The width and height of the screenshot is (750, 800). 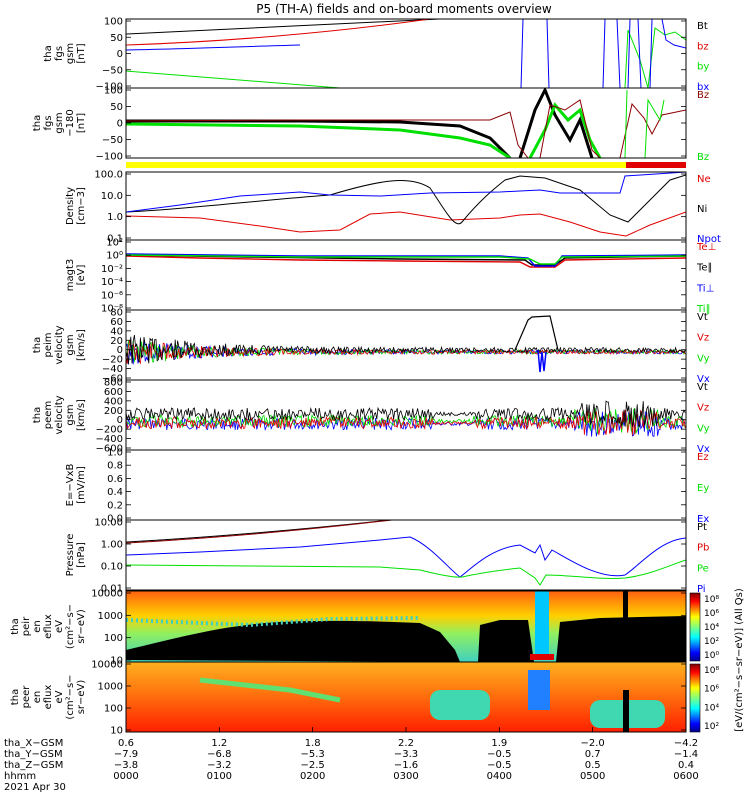 I want to click on colorbar-label: [eV/(cm²−s−sr−eV)] (All Qs), so click(x=739, y=660).